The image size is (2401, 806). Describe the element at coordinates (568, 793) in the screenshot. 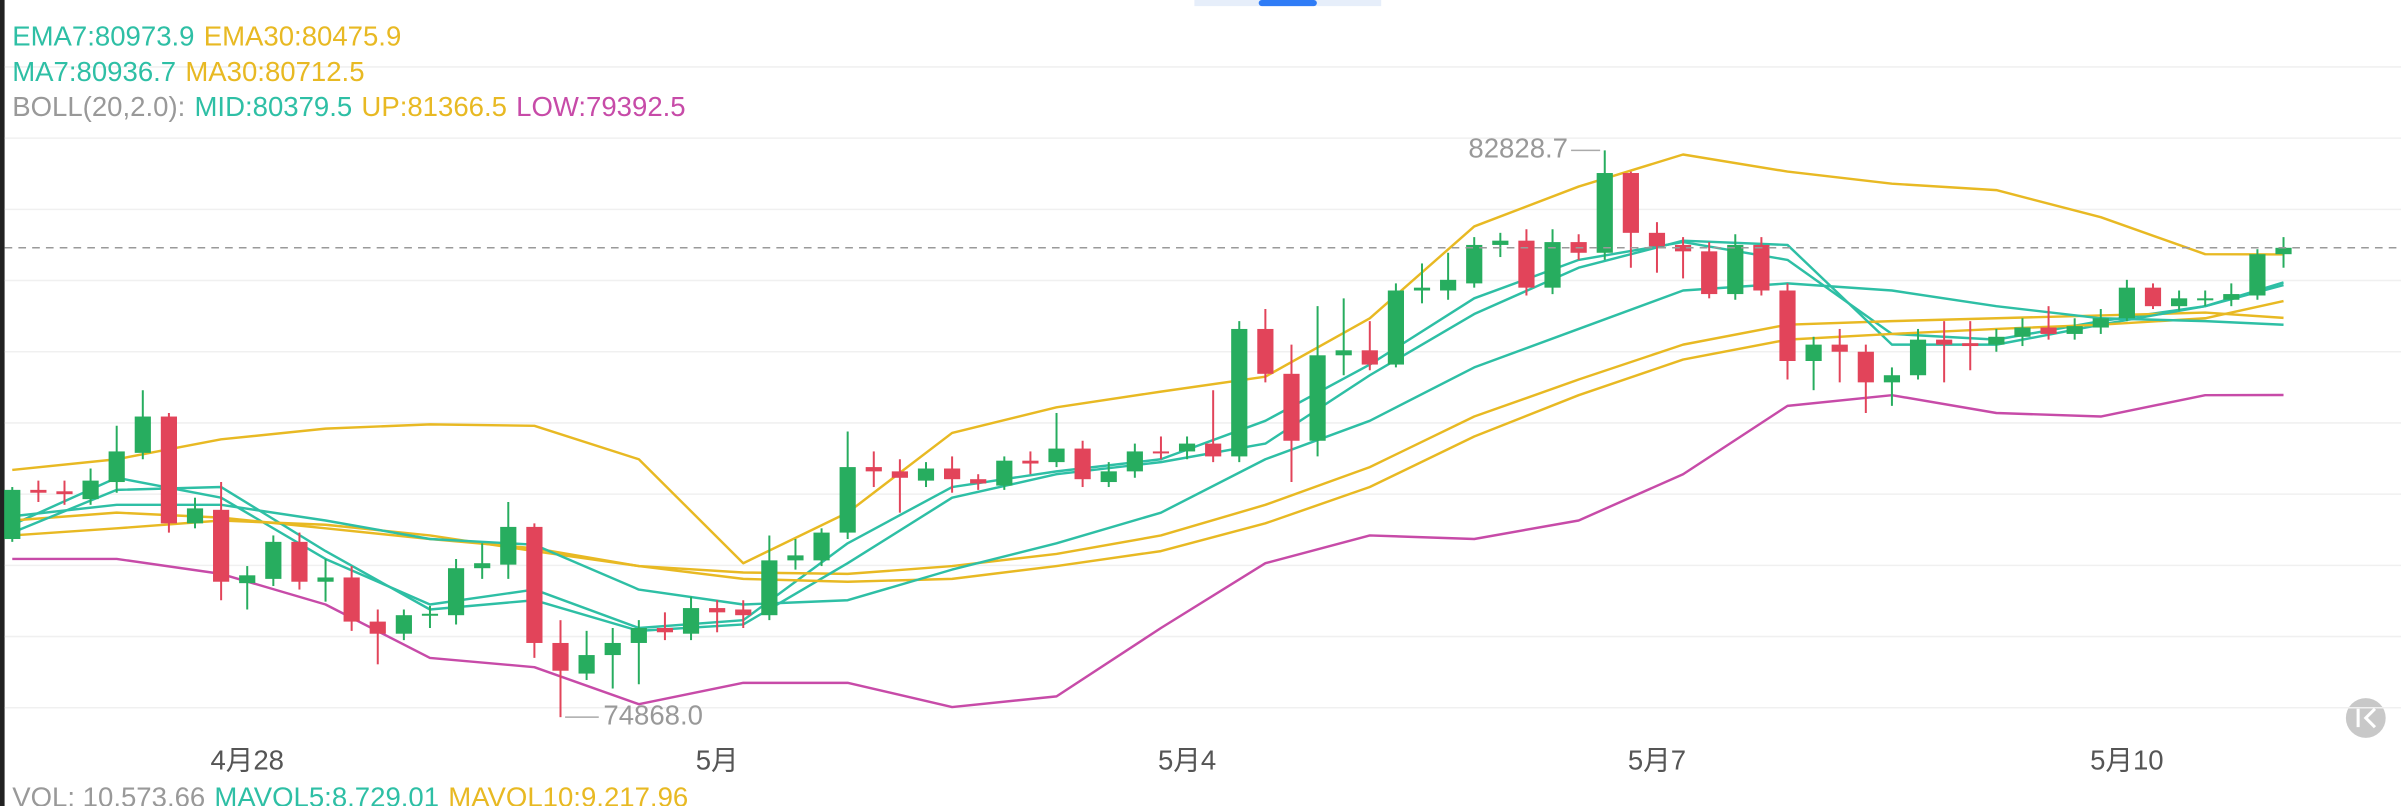

I see `volume-label: MAVOL10:9,217.96` at that location.